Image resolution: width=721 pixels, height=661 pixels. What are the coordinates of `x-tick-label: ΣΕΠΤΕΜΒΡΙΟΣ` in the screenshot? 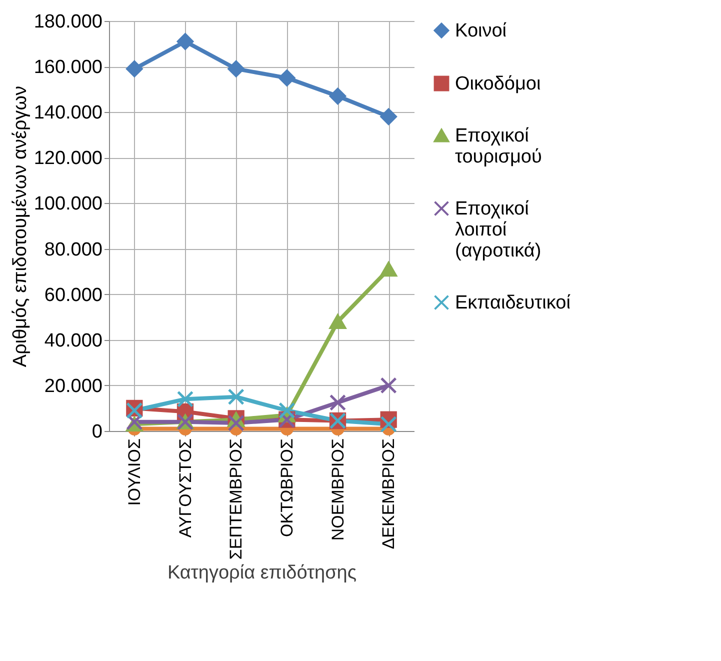 It's located at (236, 499).